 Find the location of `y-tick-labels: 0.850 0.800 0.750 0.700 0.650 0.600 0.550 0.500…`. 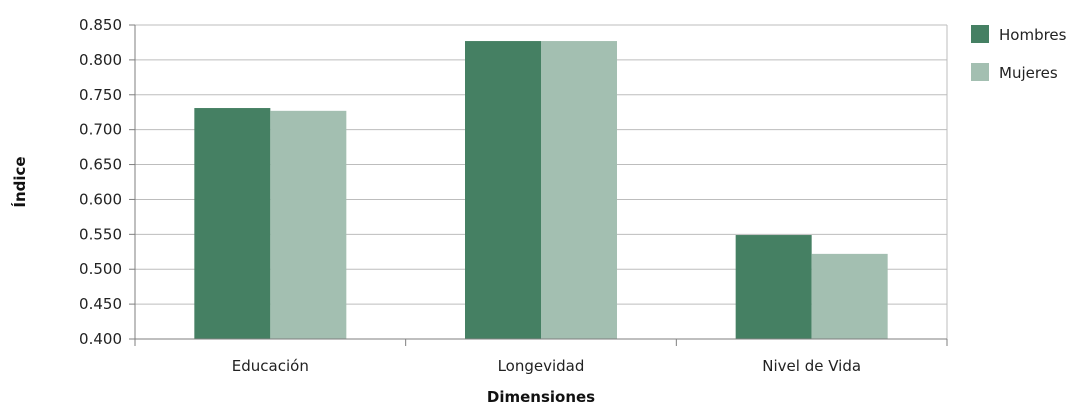

y-tick-labels: 0.850 0.800 0.750 0.700 0.650 0.600 0.550 0.500… is located at coordinates (100, 182).